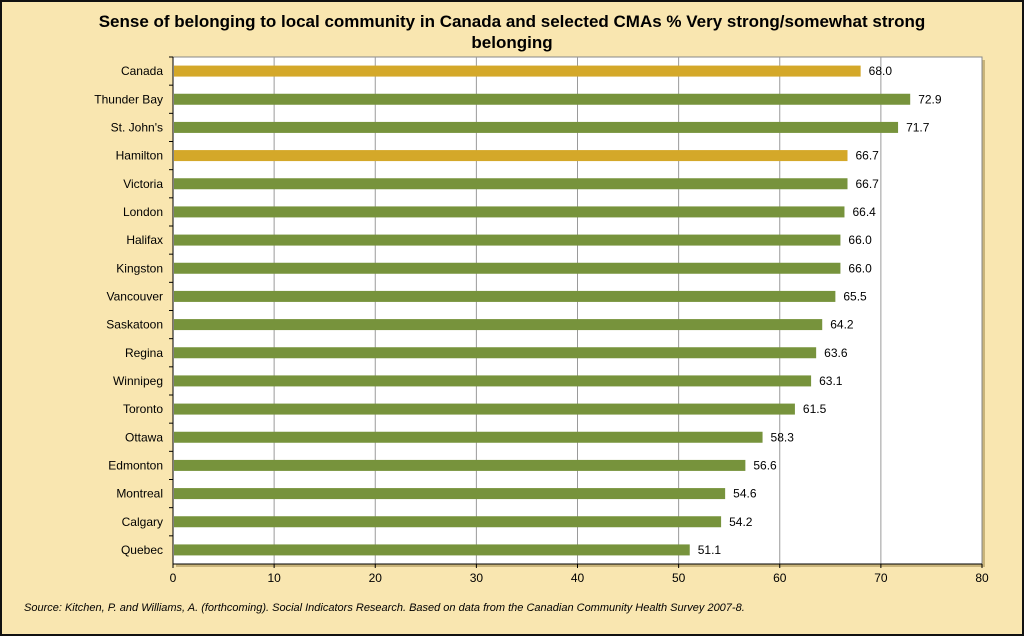  I want to click on value-label: 72.9, so click(930, 99).